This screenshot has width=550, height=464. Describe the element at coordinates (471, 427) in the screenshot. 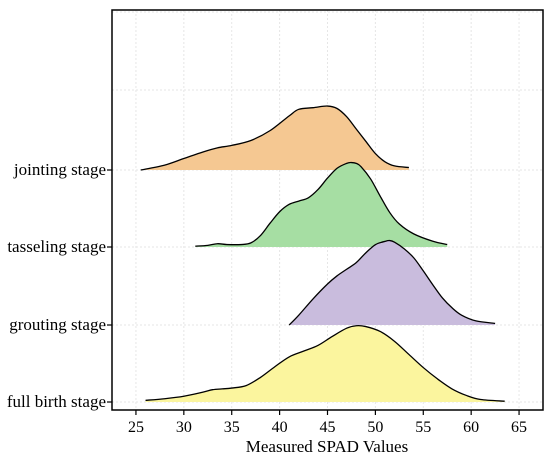

I see `x-tick-label-60: 60` at that location.